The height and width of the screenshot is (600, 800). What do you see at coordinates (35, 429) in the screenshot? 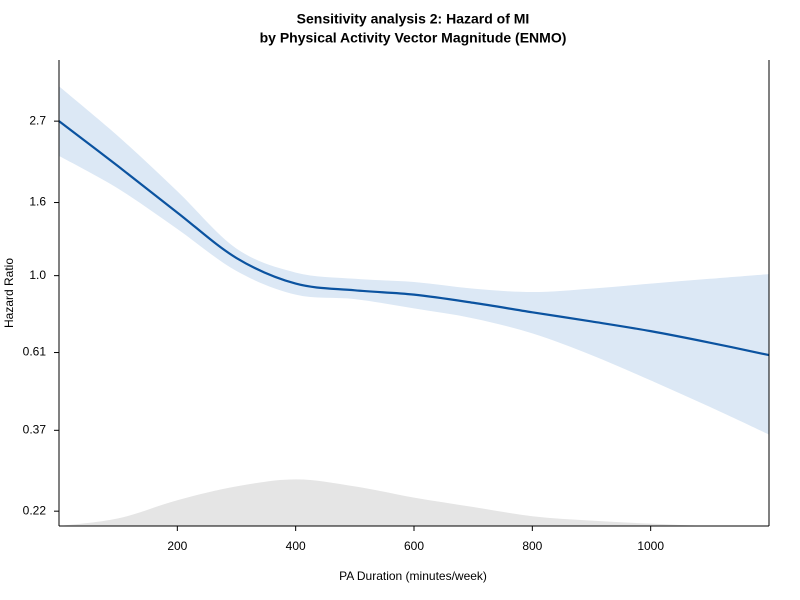
I see `y-tick-label: 0.37` at bounding box center [35, 429].